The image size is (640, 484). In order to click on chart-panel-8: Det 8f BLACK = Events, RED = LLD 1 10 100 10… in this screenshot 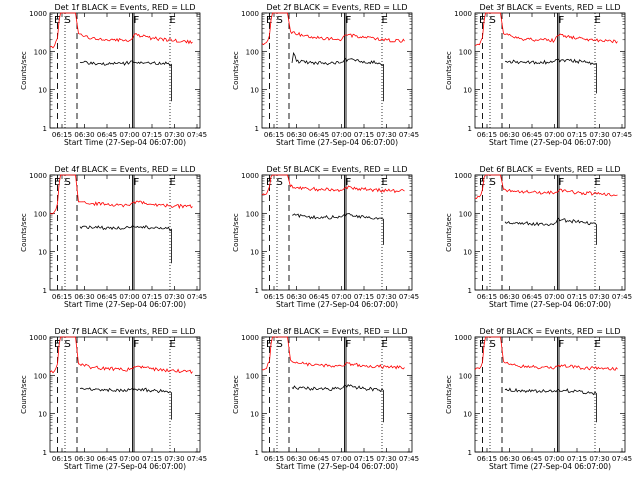, I will do `click(325, 399)`.